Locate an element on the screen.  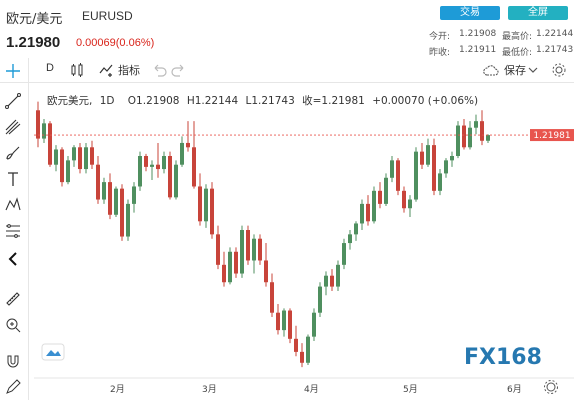
pattern-icon is located at coordinates (13, 205).